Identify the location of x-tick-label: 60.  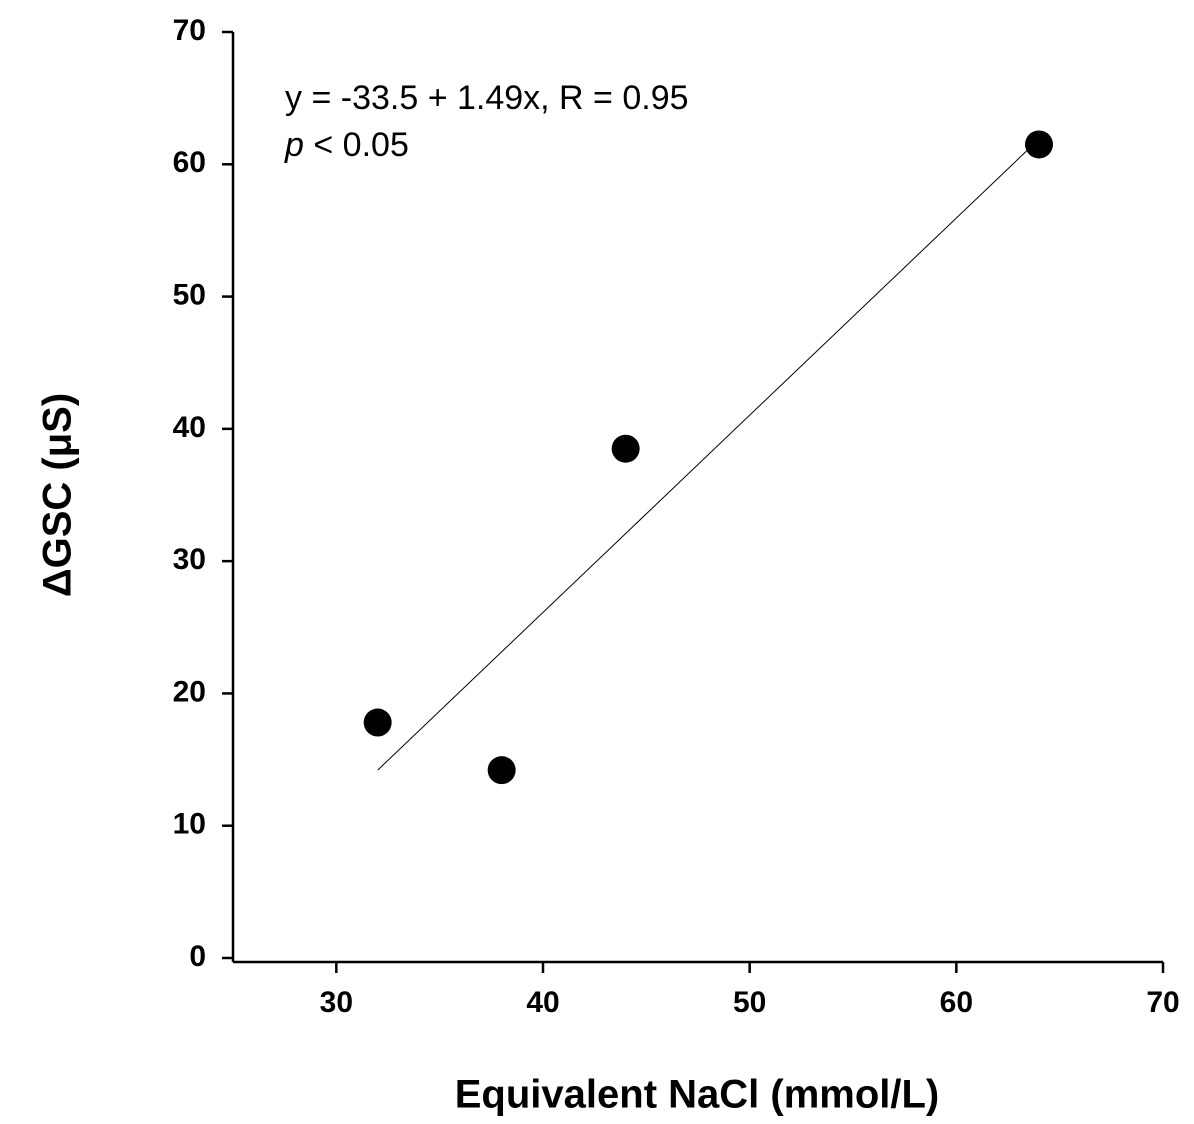
(956, 1002).